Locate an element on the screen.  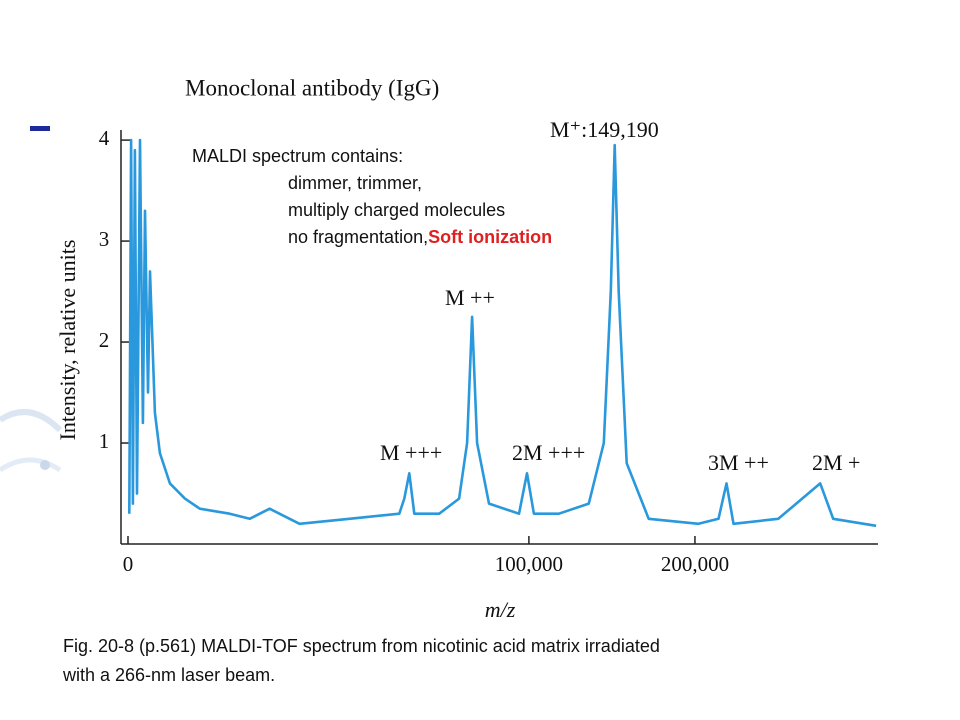
caption-line: with a 266-nm laser beam. is located at coordinates (168, 675).